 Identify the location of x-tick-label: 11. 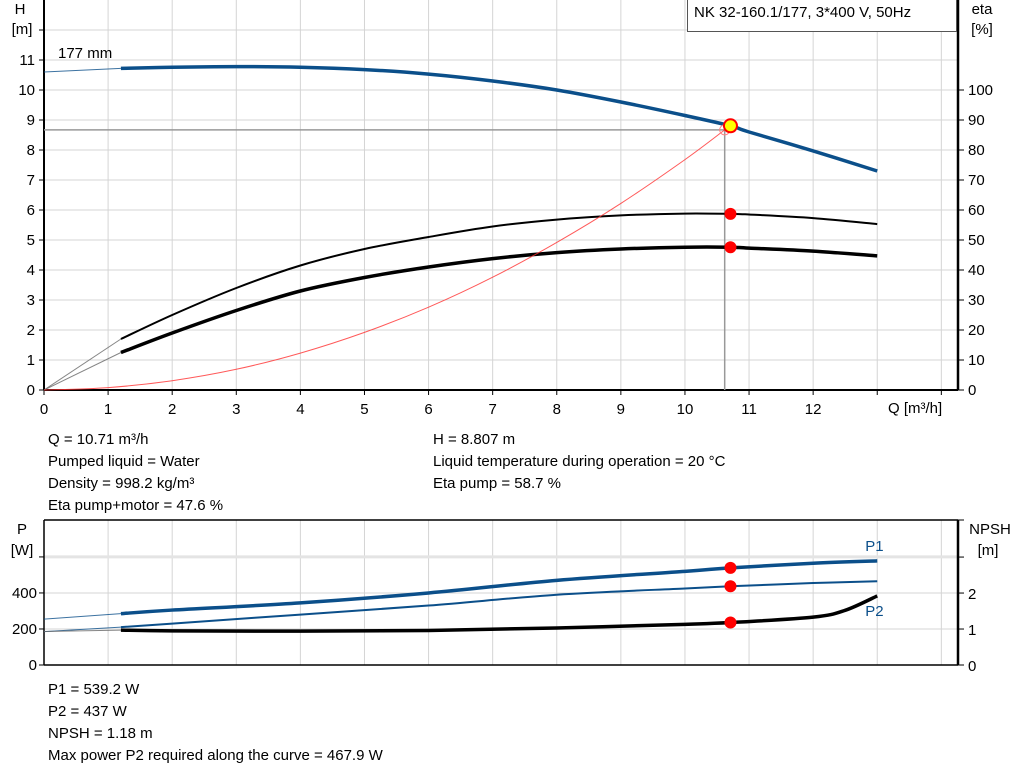
(749, 409).